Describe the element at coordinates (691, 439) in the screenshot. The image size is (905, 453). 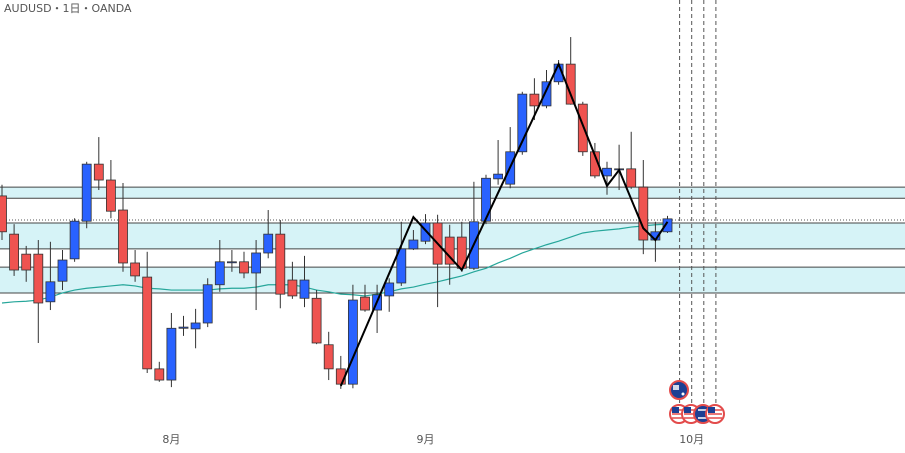
I see `x-tick-label: 10月` at that location.